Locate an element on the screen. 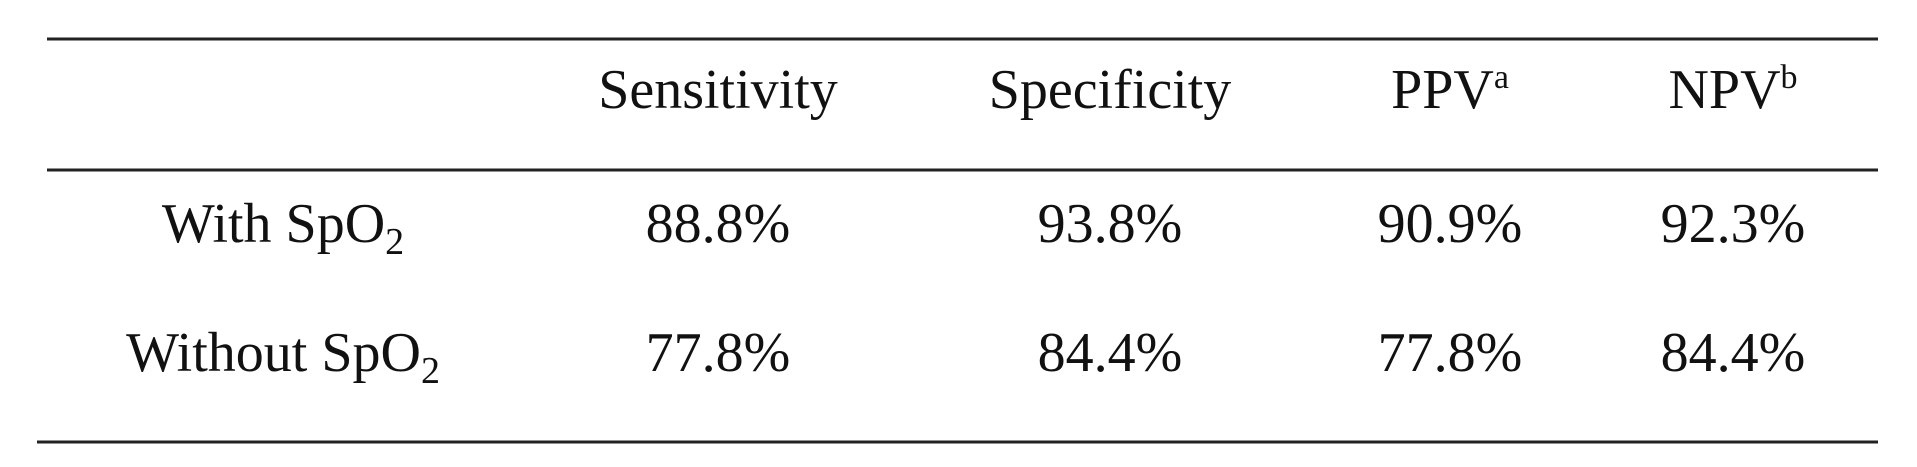 Image resolution: width=1917 pixels, height=467 pixels. column-header-text: Sensitivity is located at coordinates (718, 90).